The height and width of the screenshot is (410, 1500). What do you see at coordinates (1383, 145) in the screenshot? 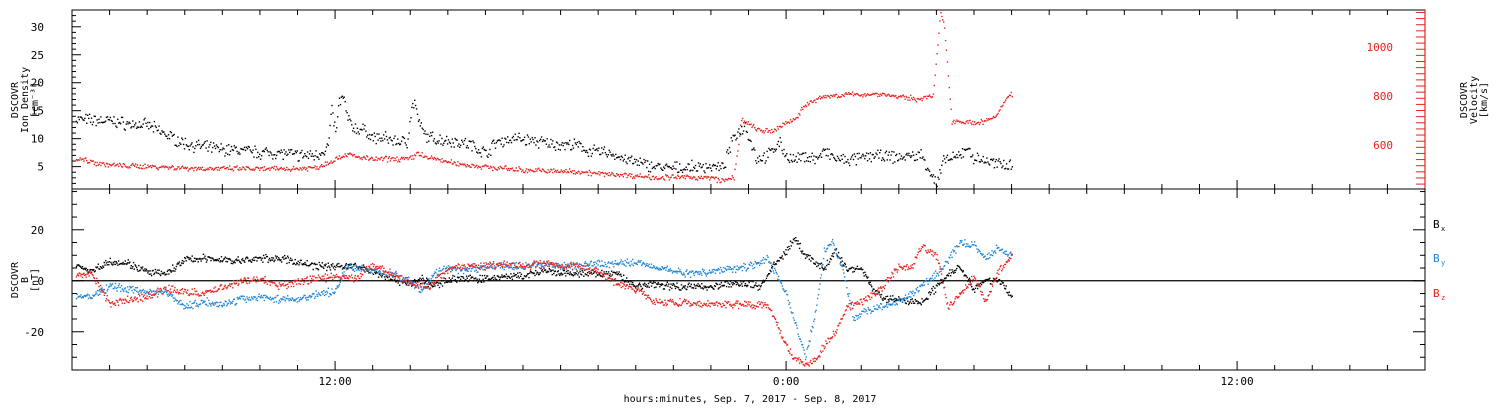
I see `y-tick-label: 600` at bounding box center [1383, 145].